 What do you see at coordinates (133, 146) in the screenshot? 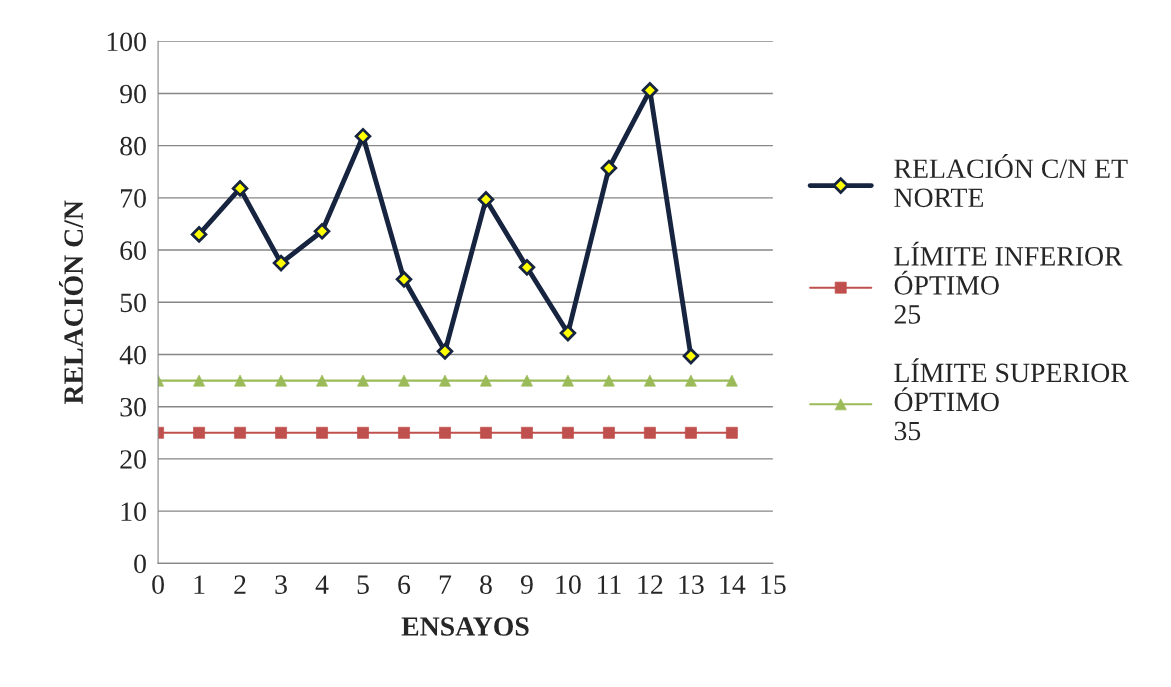
I see `y-tick-label: 80` at bounding box center [133, 146].